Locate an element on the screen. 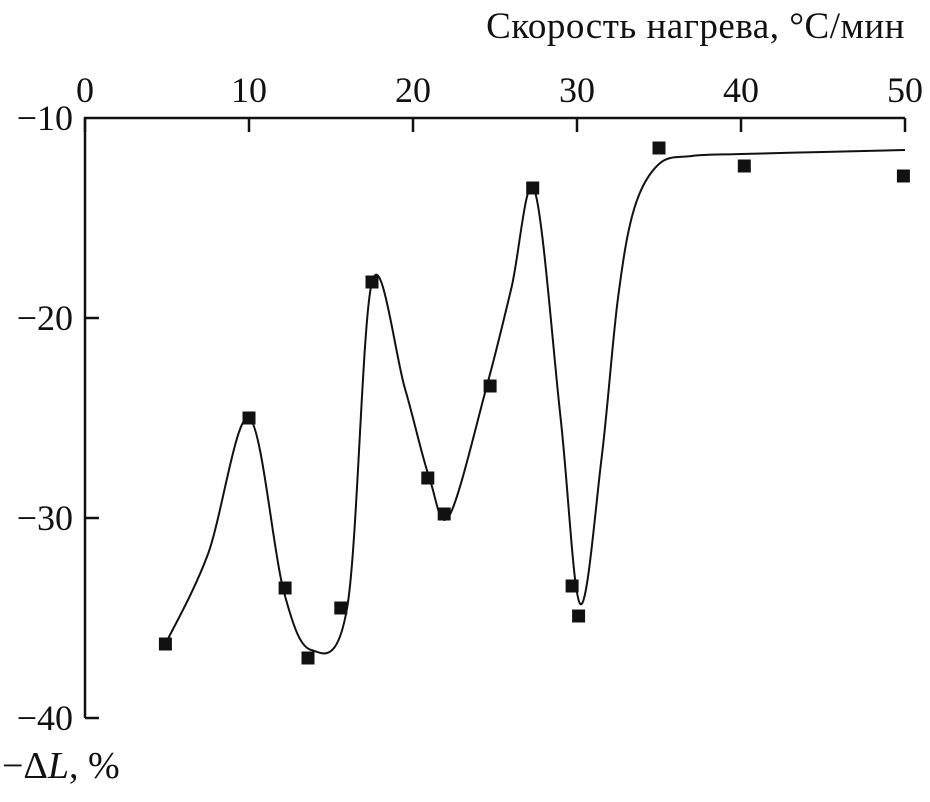  x-tick-label: 0 is located at coordinates (85, 90).